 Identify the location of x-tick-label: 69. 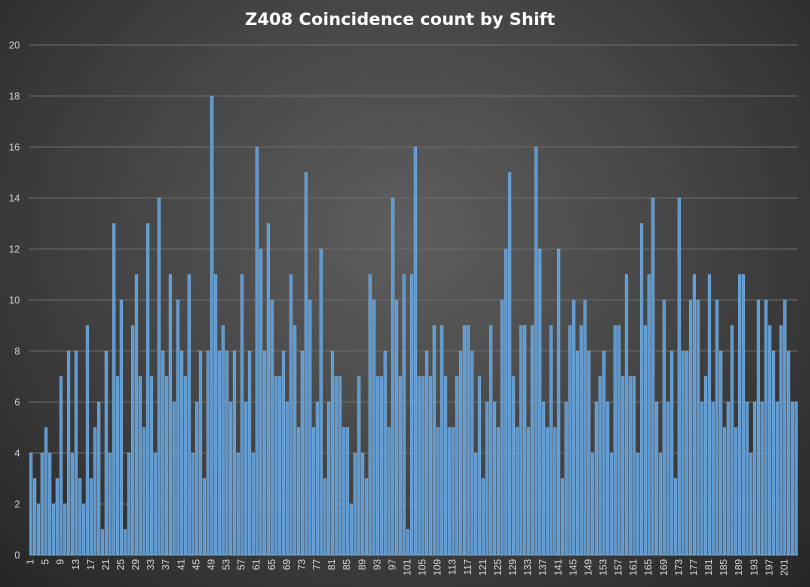
(287, 565).